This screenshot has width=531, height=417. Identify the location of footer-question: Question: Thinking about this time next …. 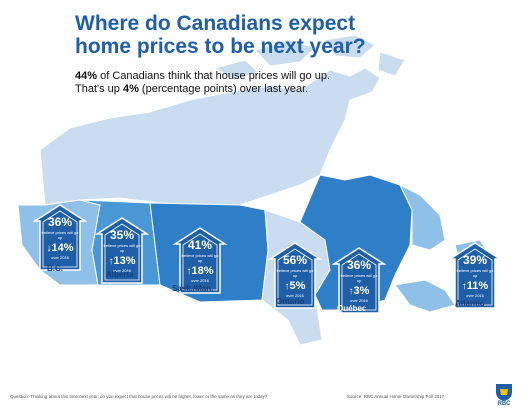
(139, 396).